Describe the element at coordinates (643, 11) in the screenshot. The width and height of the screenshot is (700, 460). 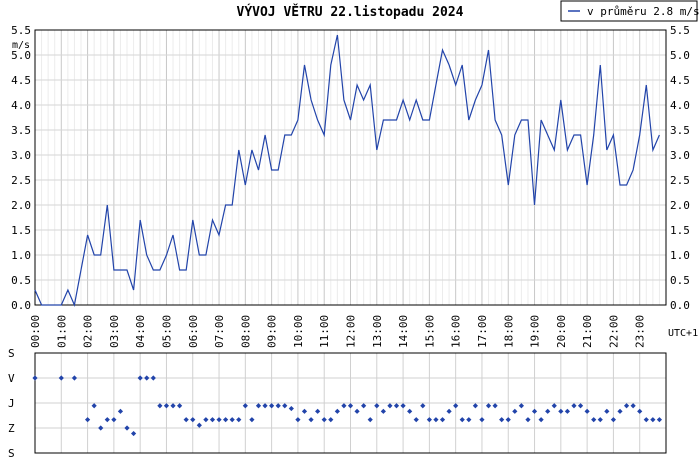
I see `legend-label: v průměru 2.8 m/s` at that location.